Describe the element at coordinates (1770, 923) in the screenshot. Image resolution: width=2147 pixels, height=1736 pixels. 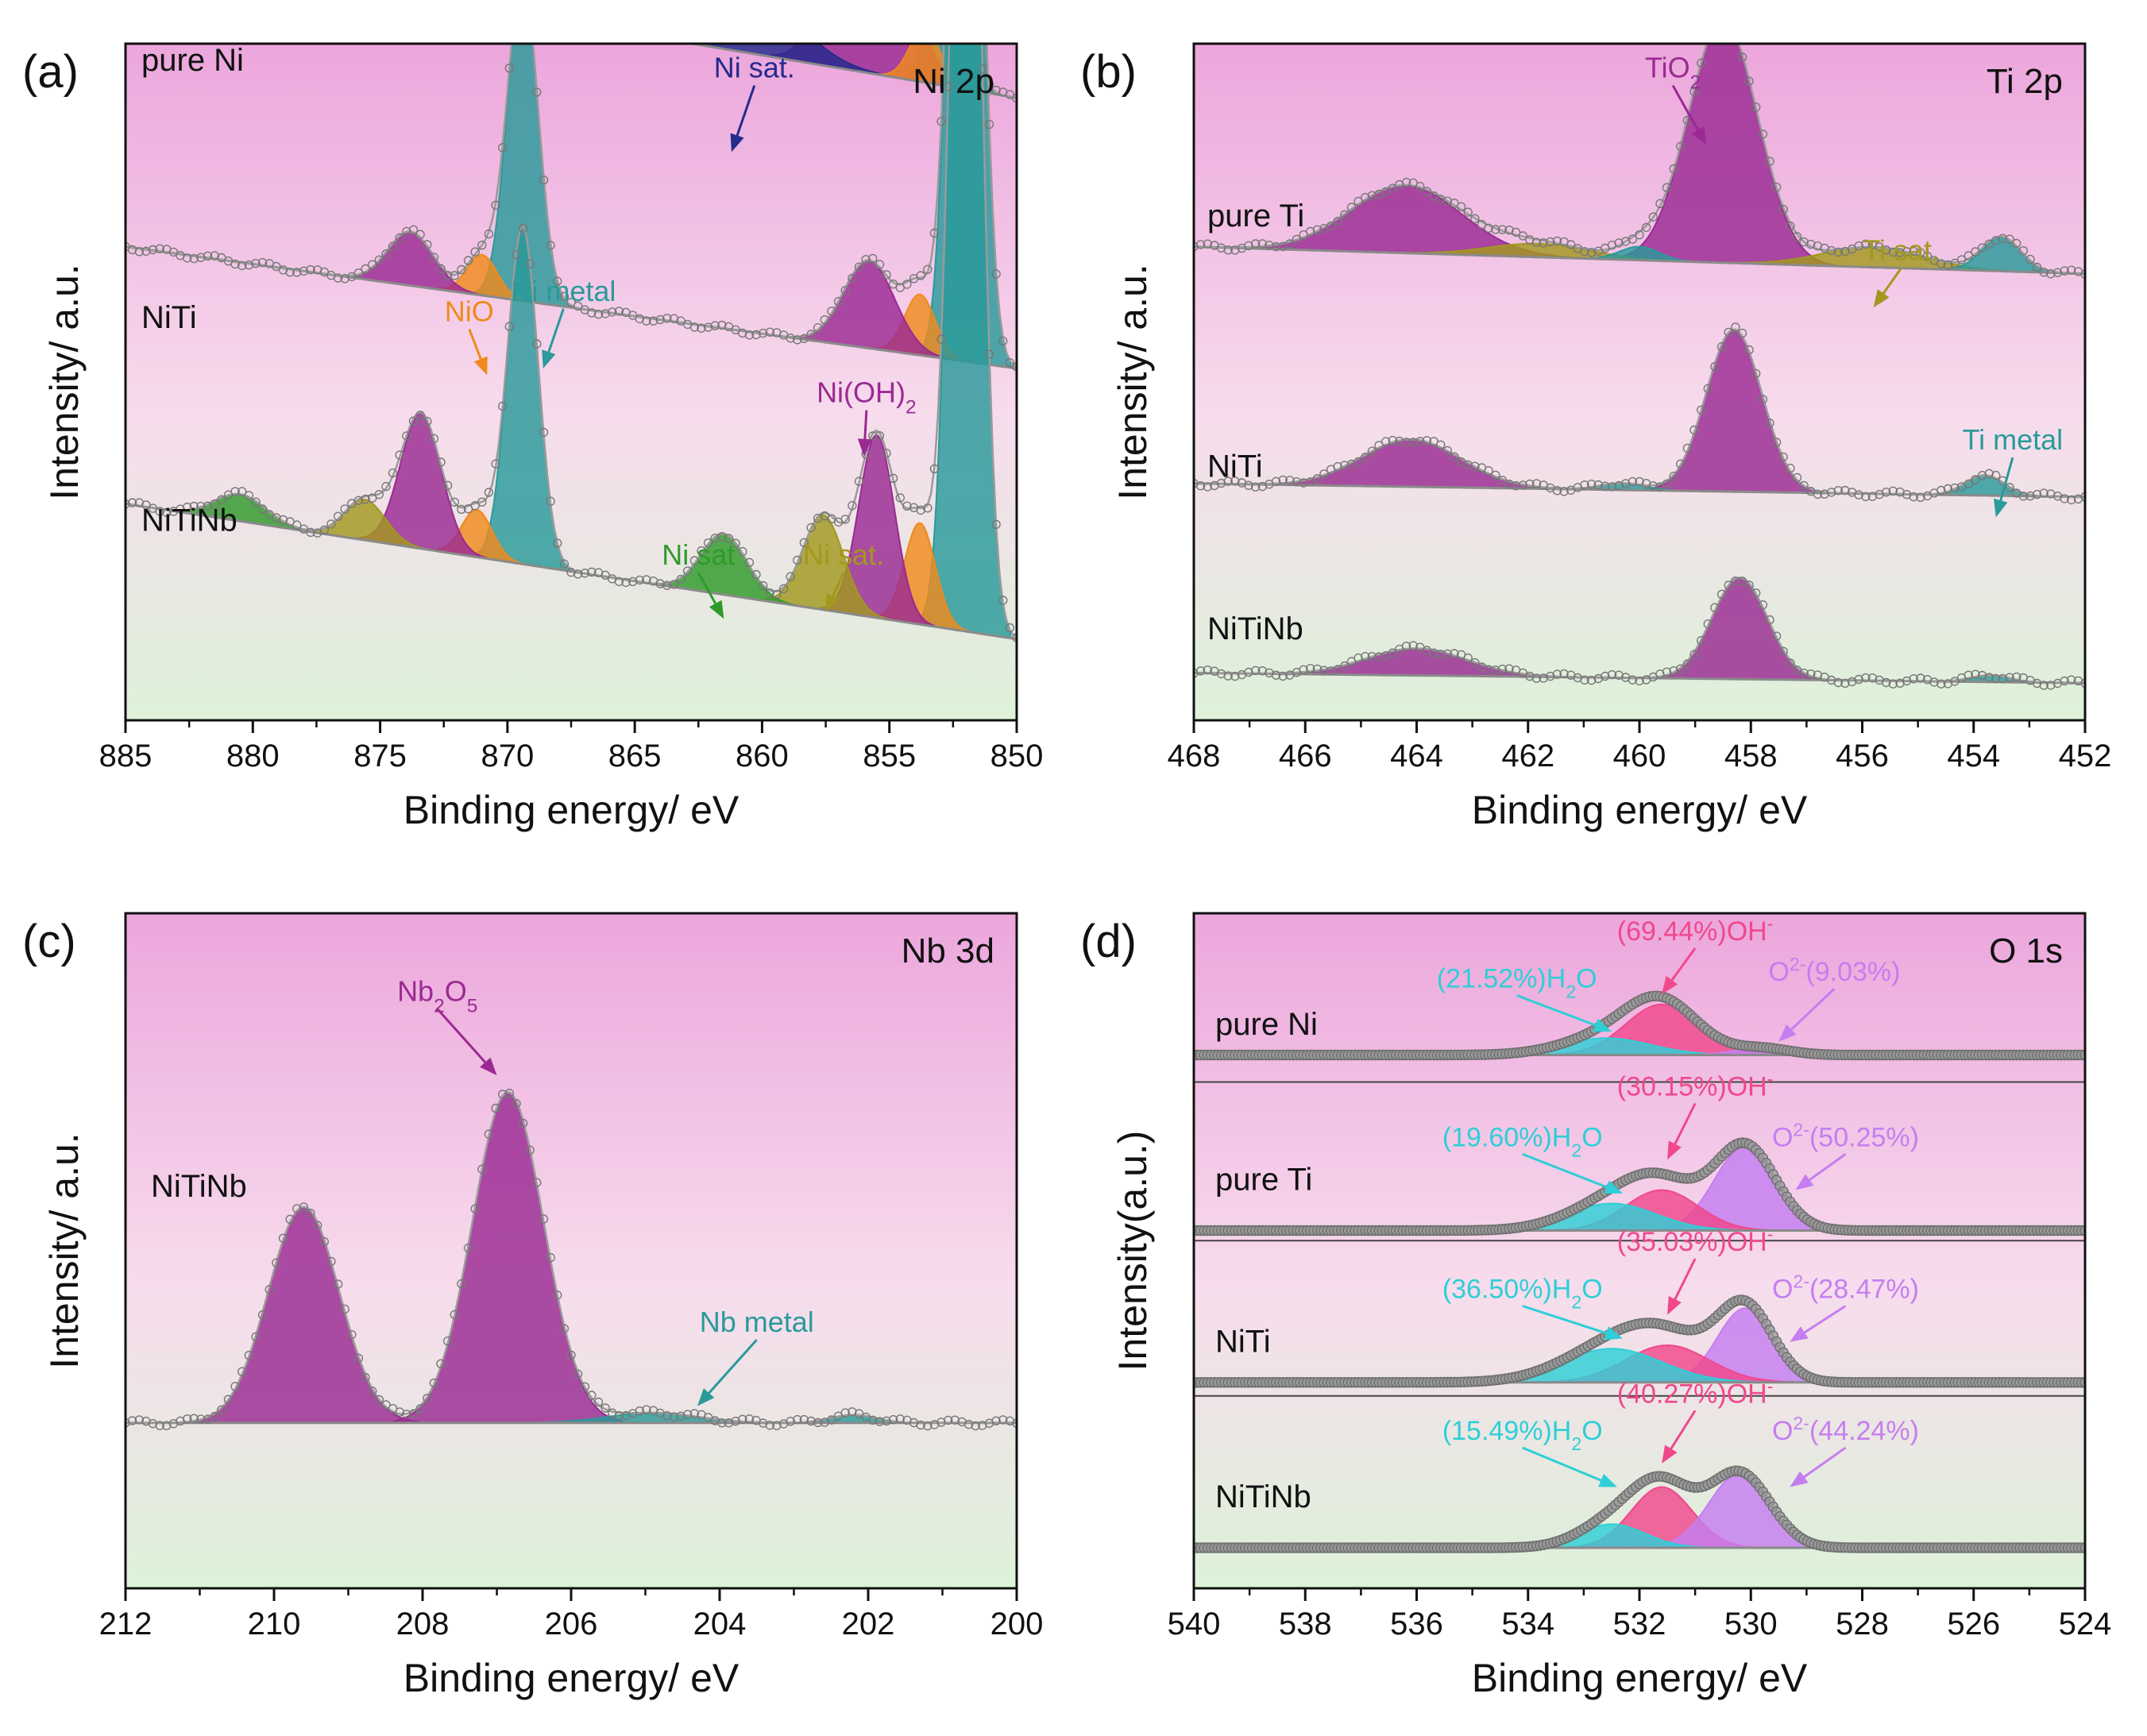
I see `annotation-label-part: -` at that location.